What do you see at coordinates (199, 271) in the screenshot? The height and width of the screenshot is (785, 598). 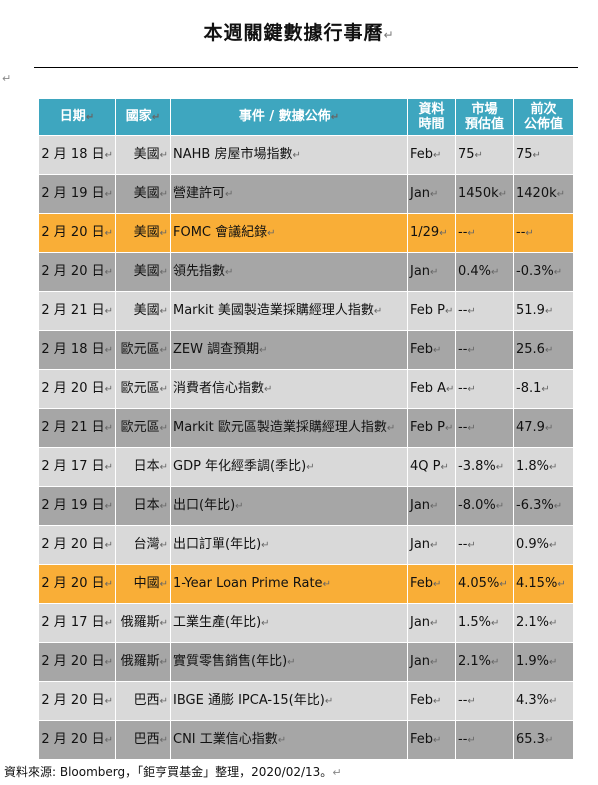 I see `event-cell-text: 領先指數` at bounding box center [199, 271].